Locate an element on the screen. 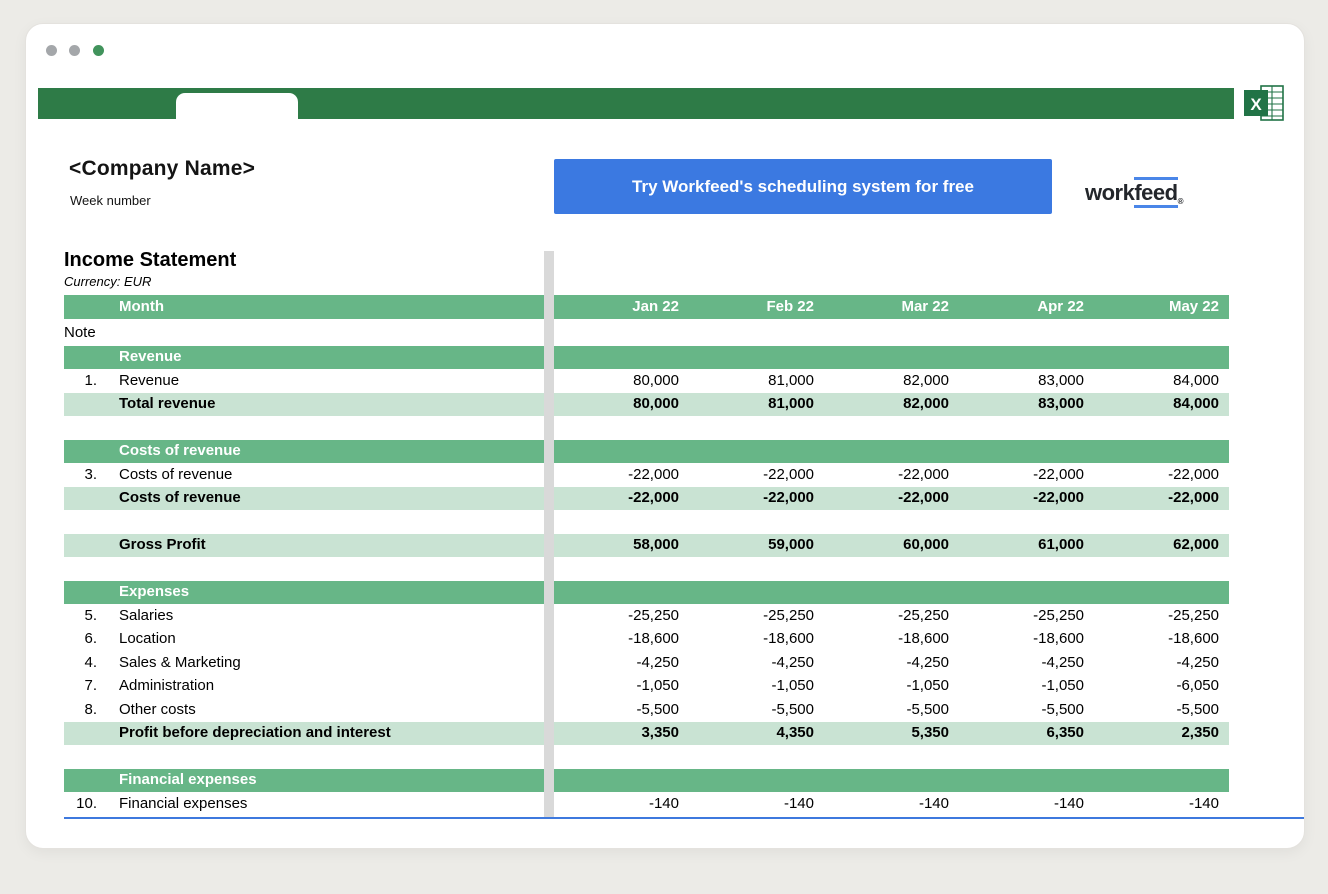 This screenshot has height=894, width=1328. logo-registered-mark: ® is located at coordinates (1180, 201).